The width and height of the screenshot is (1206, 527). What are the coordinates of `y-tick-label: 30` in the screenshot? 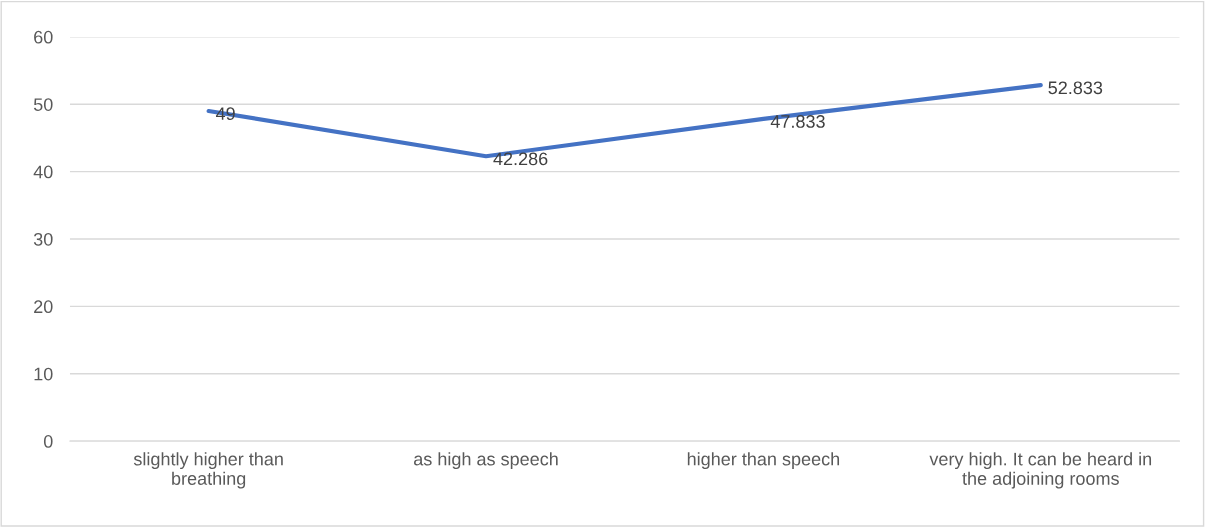 It's located at (43, 239).